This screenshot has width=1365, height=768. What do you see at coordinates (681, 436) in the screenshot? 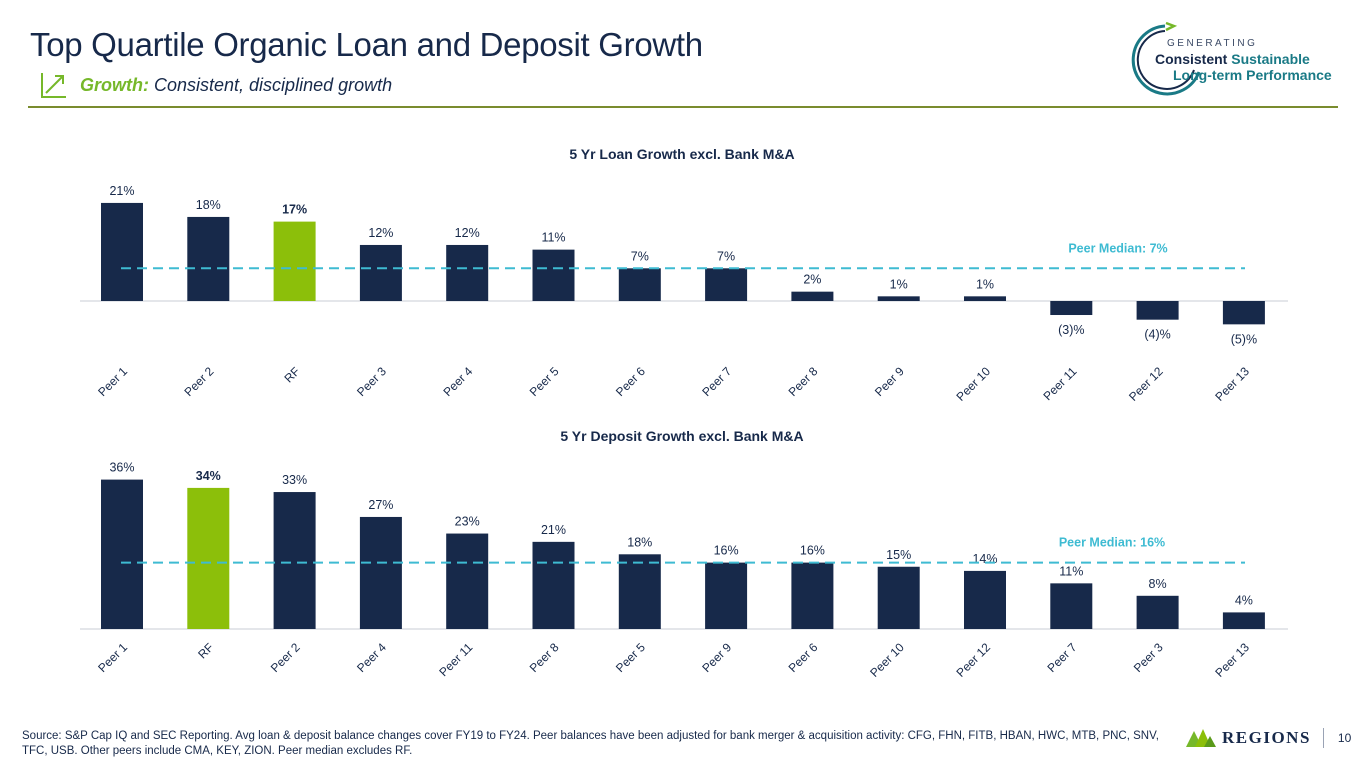
I see `chart-title: 5 Yr Deposit Growth excl. Bank M&A` at bounding box center [681, 436].